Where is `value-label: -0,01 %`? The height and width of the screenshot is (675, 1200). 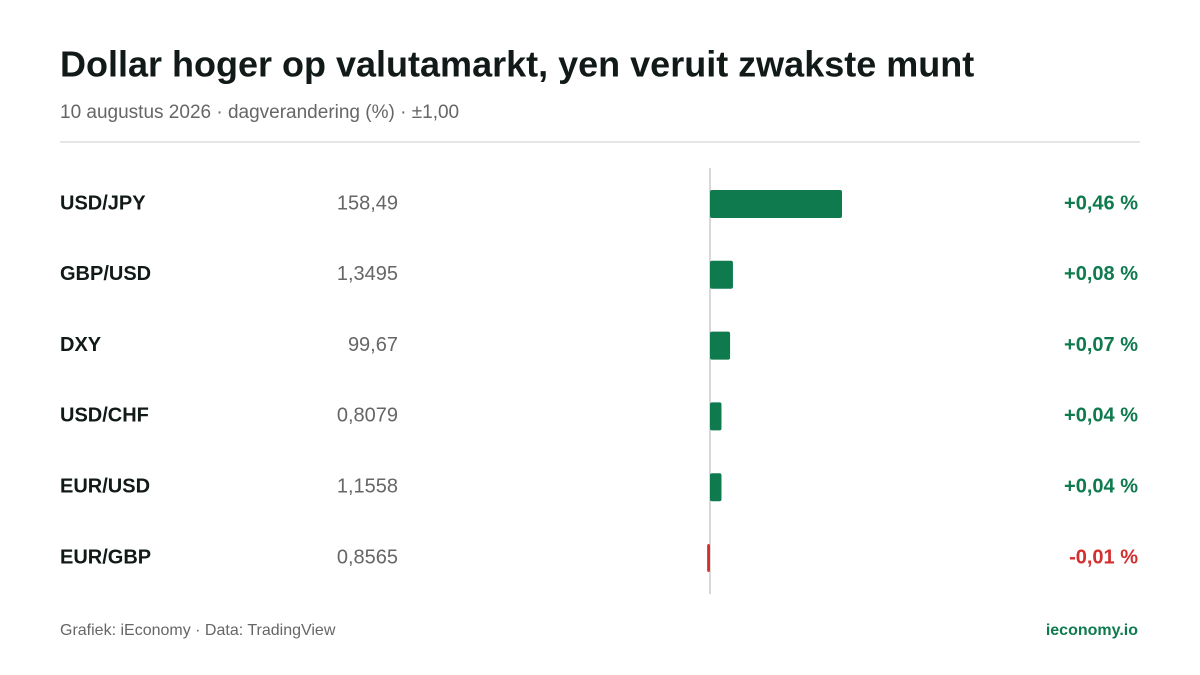 value-label: -0,01 % is located at coordinates (1103, 557).